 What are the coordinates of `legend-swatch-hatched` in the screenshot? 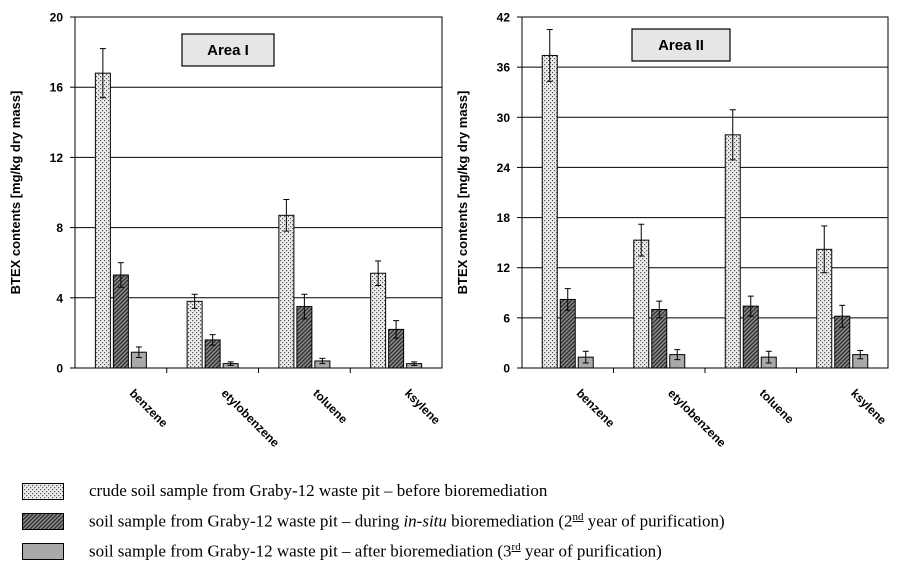 It's located at (43, 521).